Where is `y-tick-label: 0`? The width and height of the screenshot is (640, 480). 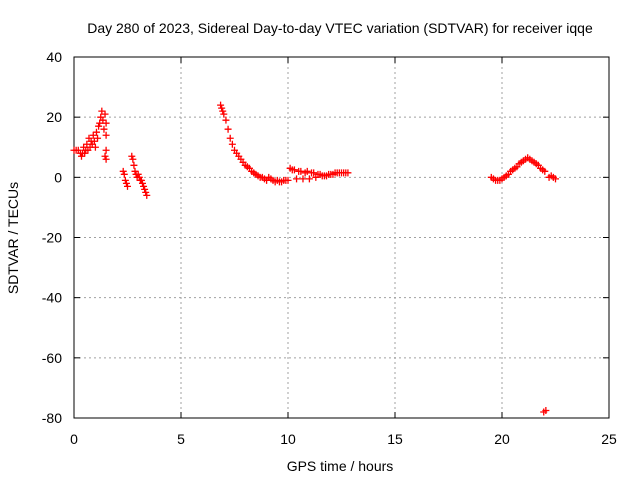 y-tick-label: 0 is located at coordinates (58, 177).